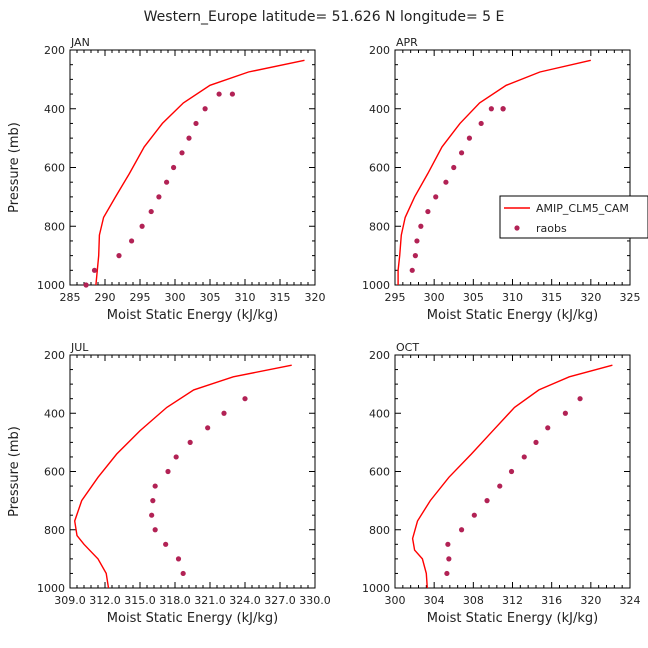 Image resolution: width=648 pixels, height=648 pixels. I want to click on x-tick-label: 324, so click(630, 600).